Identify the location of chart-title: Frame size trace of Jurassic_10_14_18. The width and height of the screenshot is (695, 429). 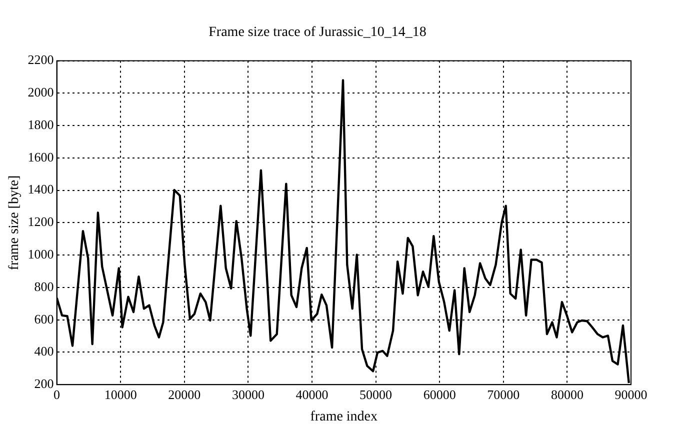
(317, 32).